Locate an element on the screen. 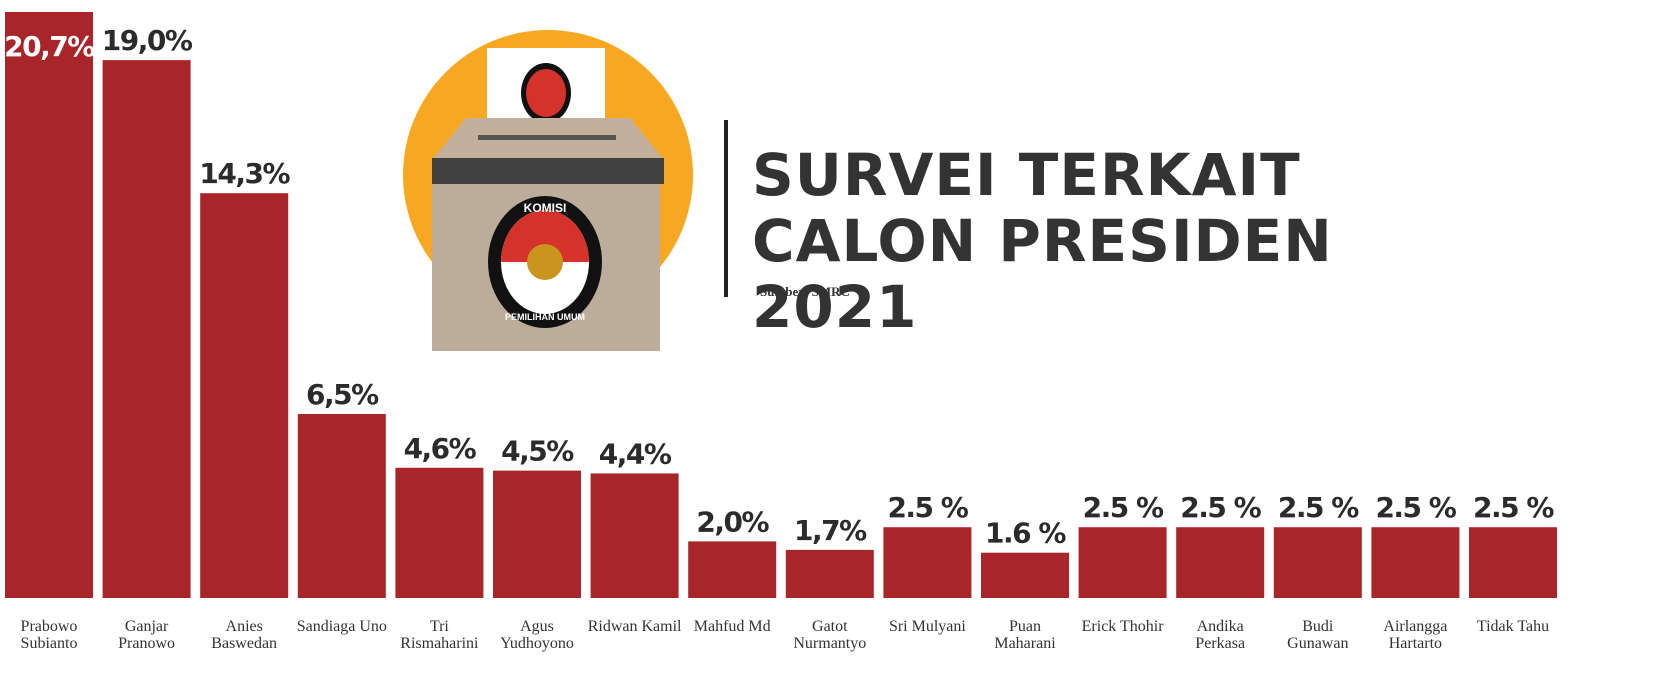  value-label: 2,0% is located at coordinates (732, 521).